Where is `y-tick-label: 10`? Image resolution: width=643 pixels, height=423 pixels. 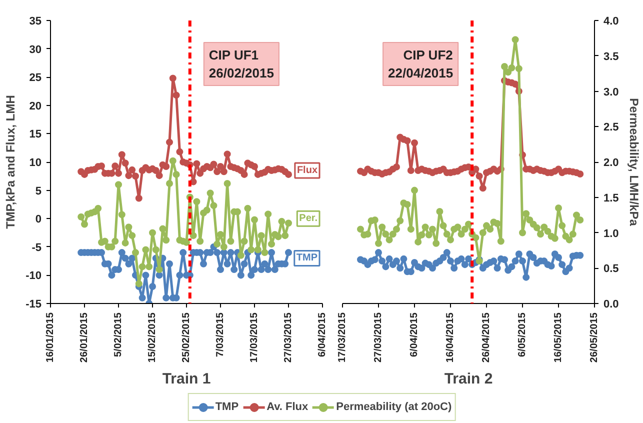
y-tick-label: 10 is located at coordinates (35, 163).